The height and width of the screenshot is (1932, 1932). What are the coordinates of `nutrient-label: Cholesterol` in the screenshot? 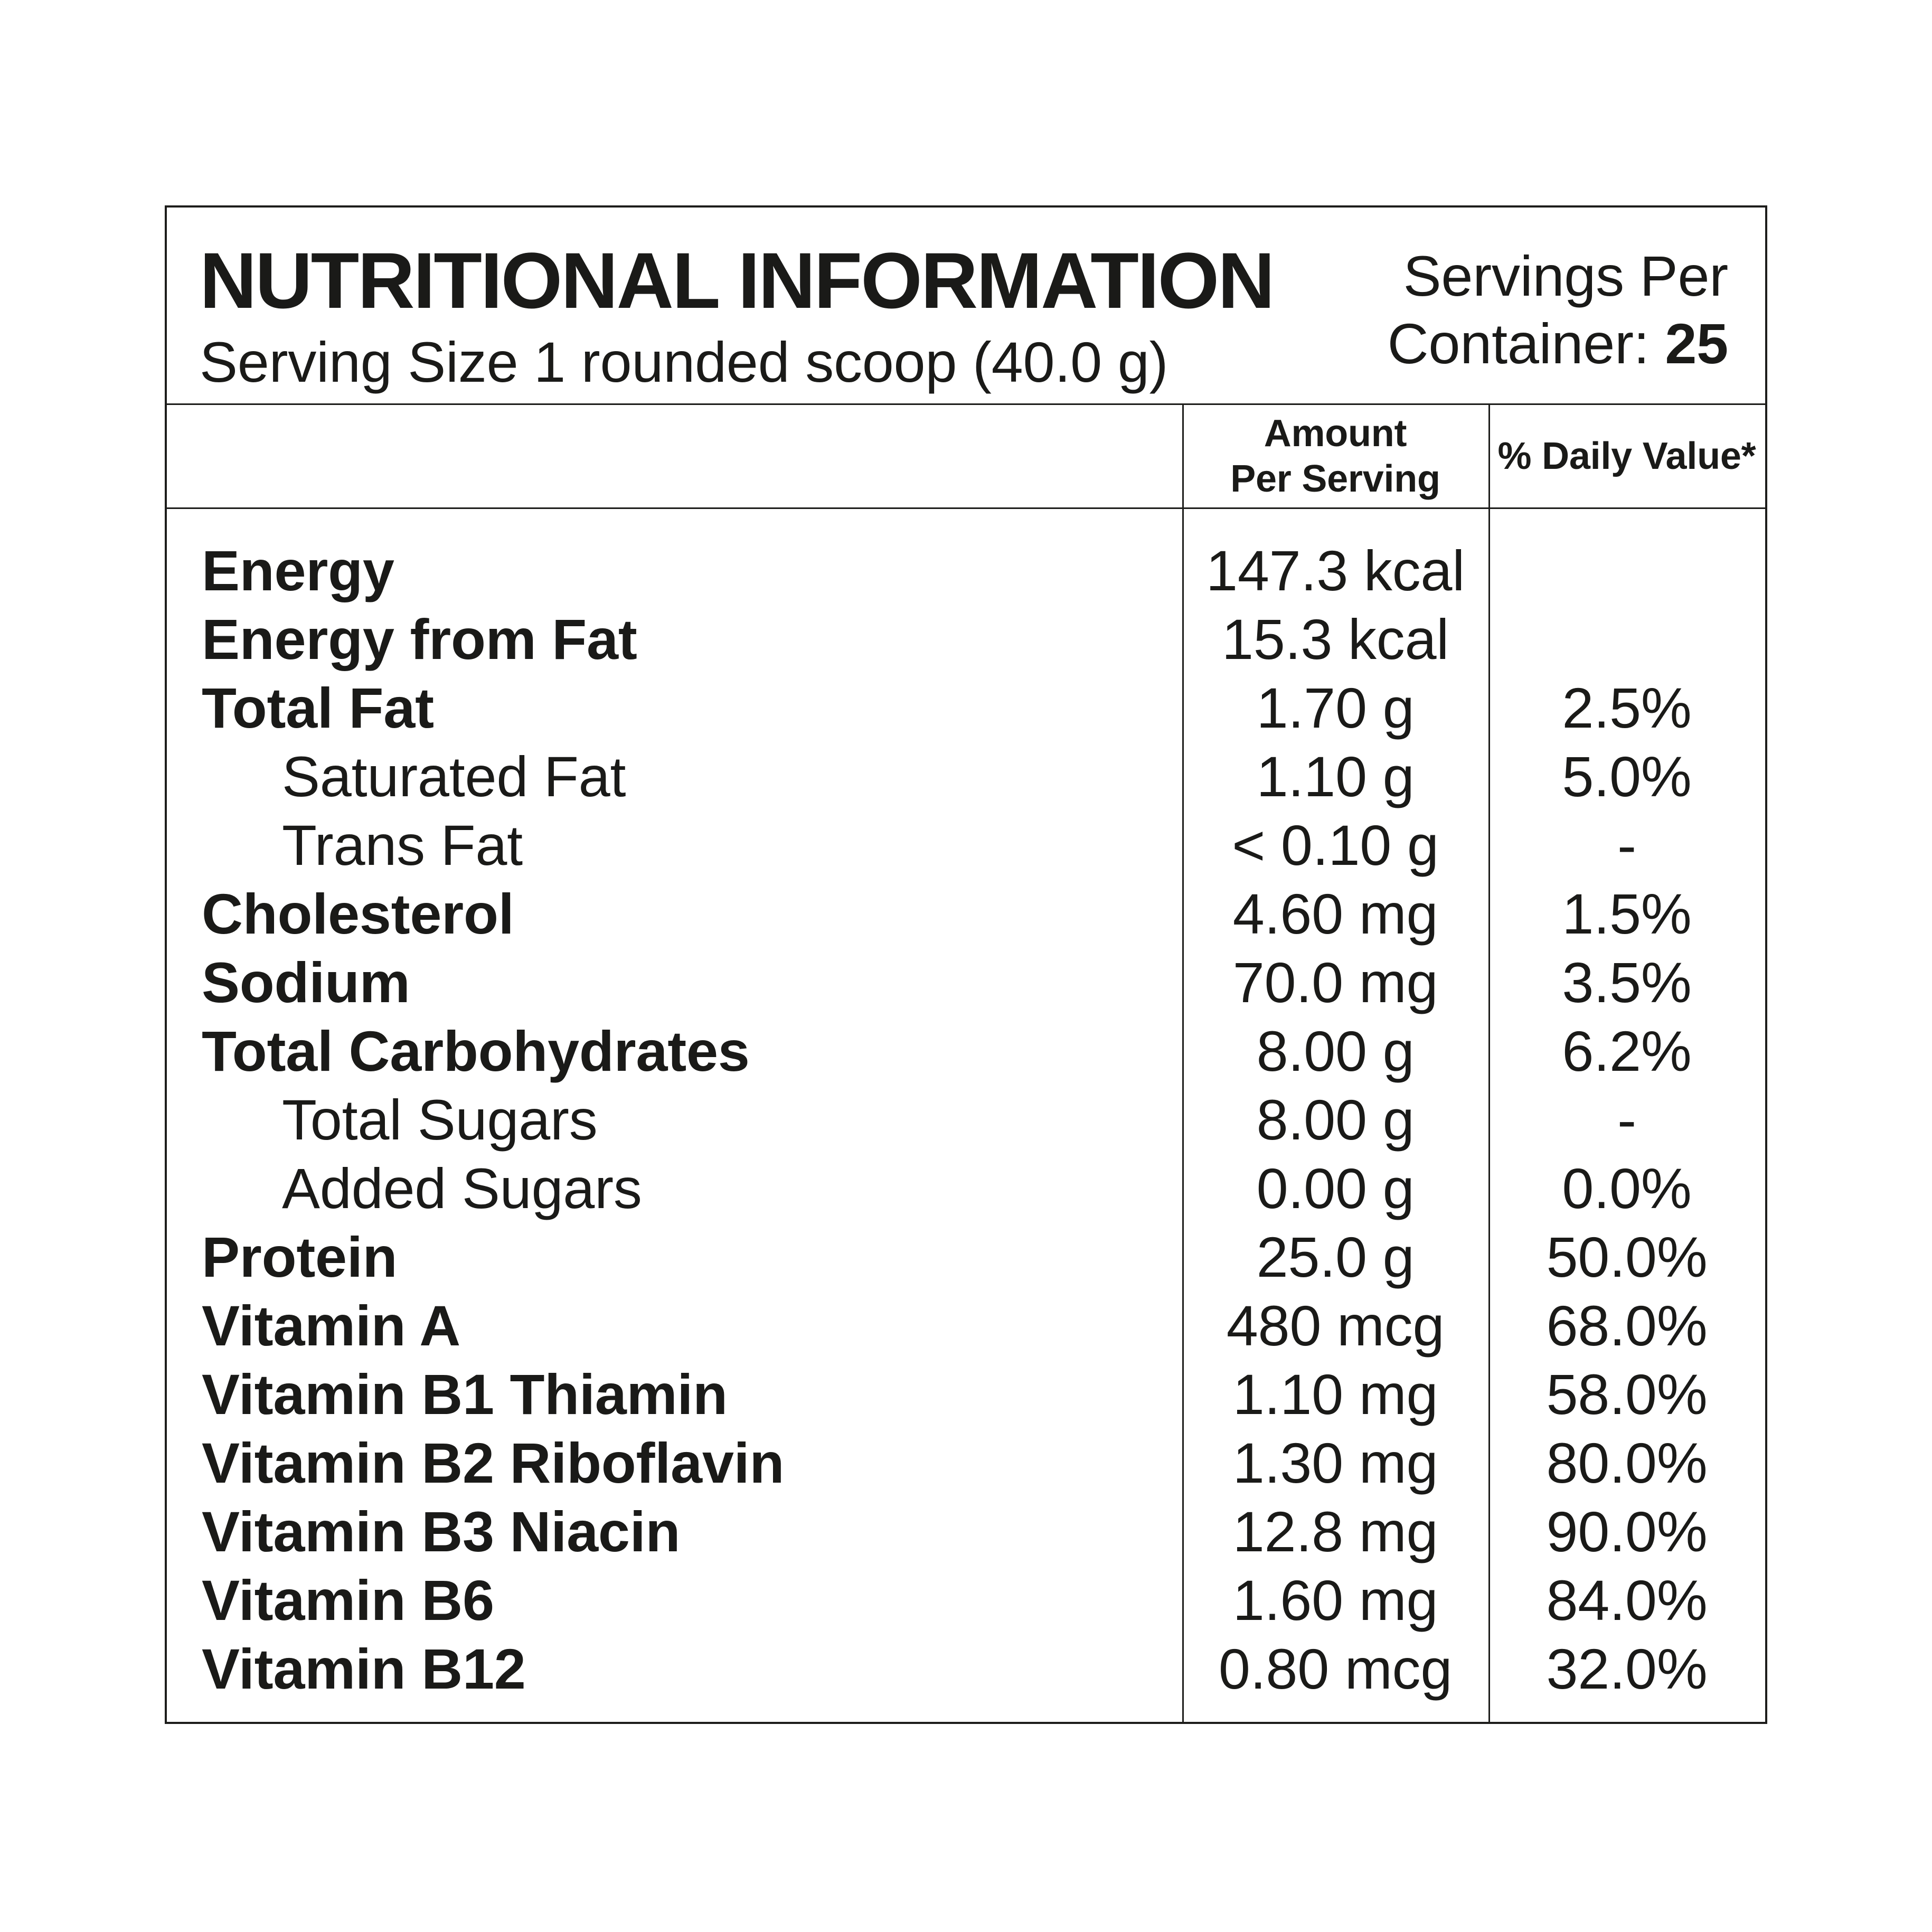 It's located at (358, 914).